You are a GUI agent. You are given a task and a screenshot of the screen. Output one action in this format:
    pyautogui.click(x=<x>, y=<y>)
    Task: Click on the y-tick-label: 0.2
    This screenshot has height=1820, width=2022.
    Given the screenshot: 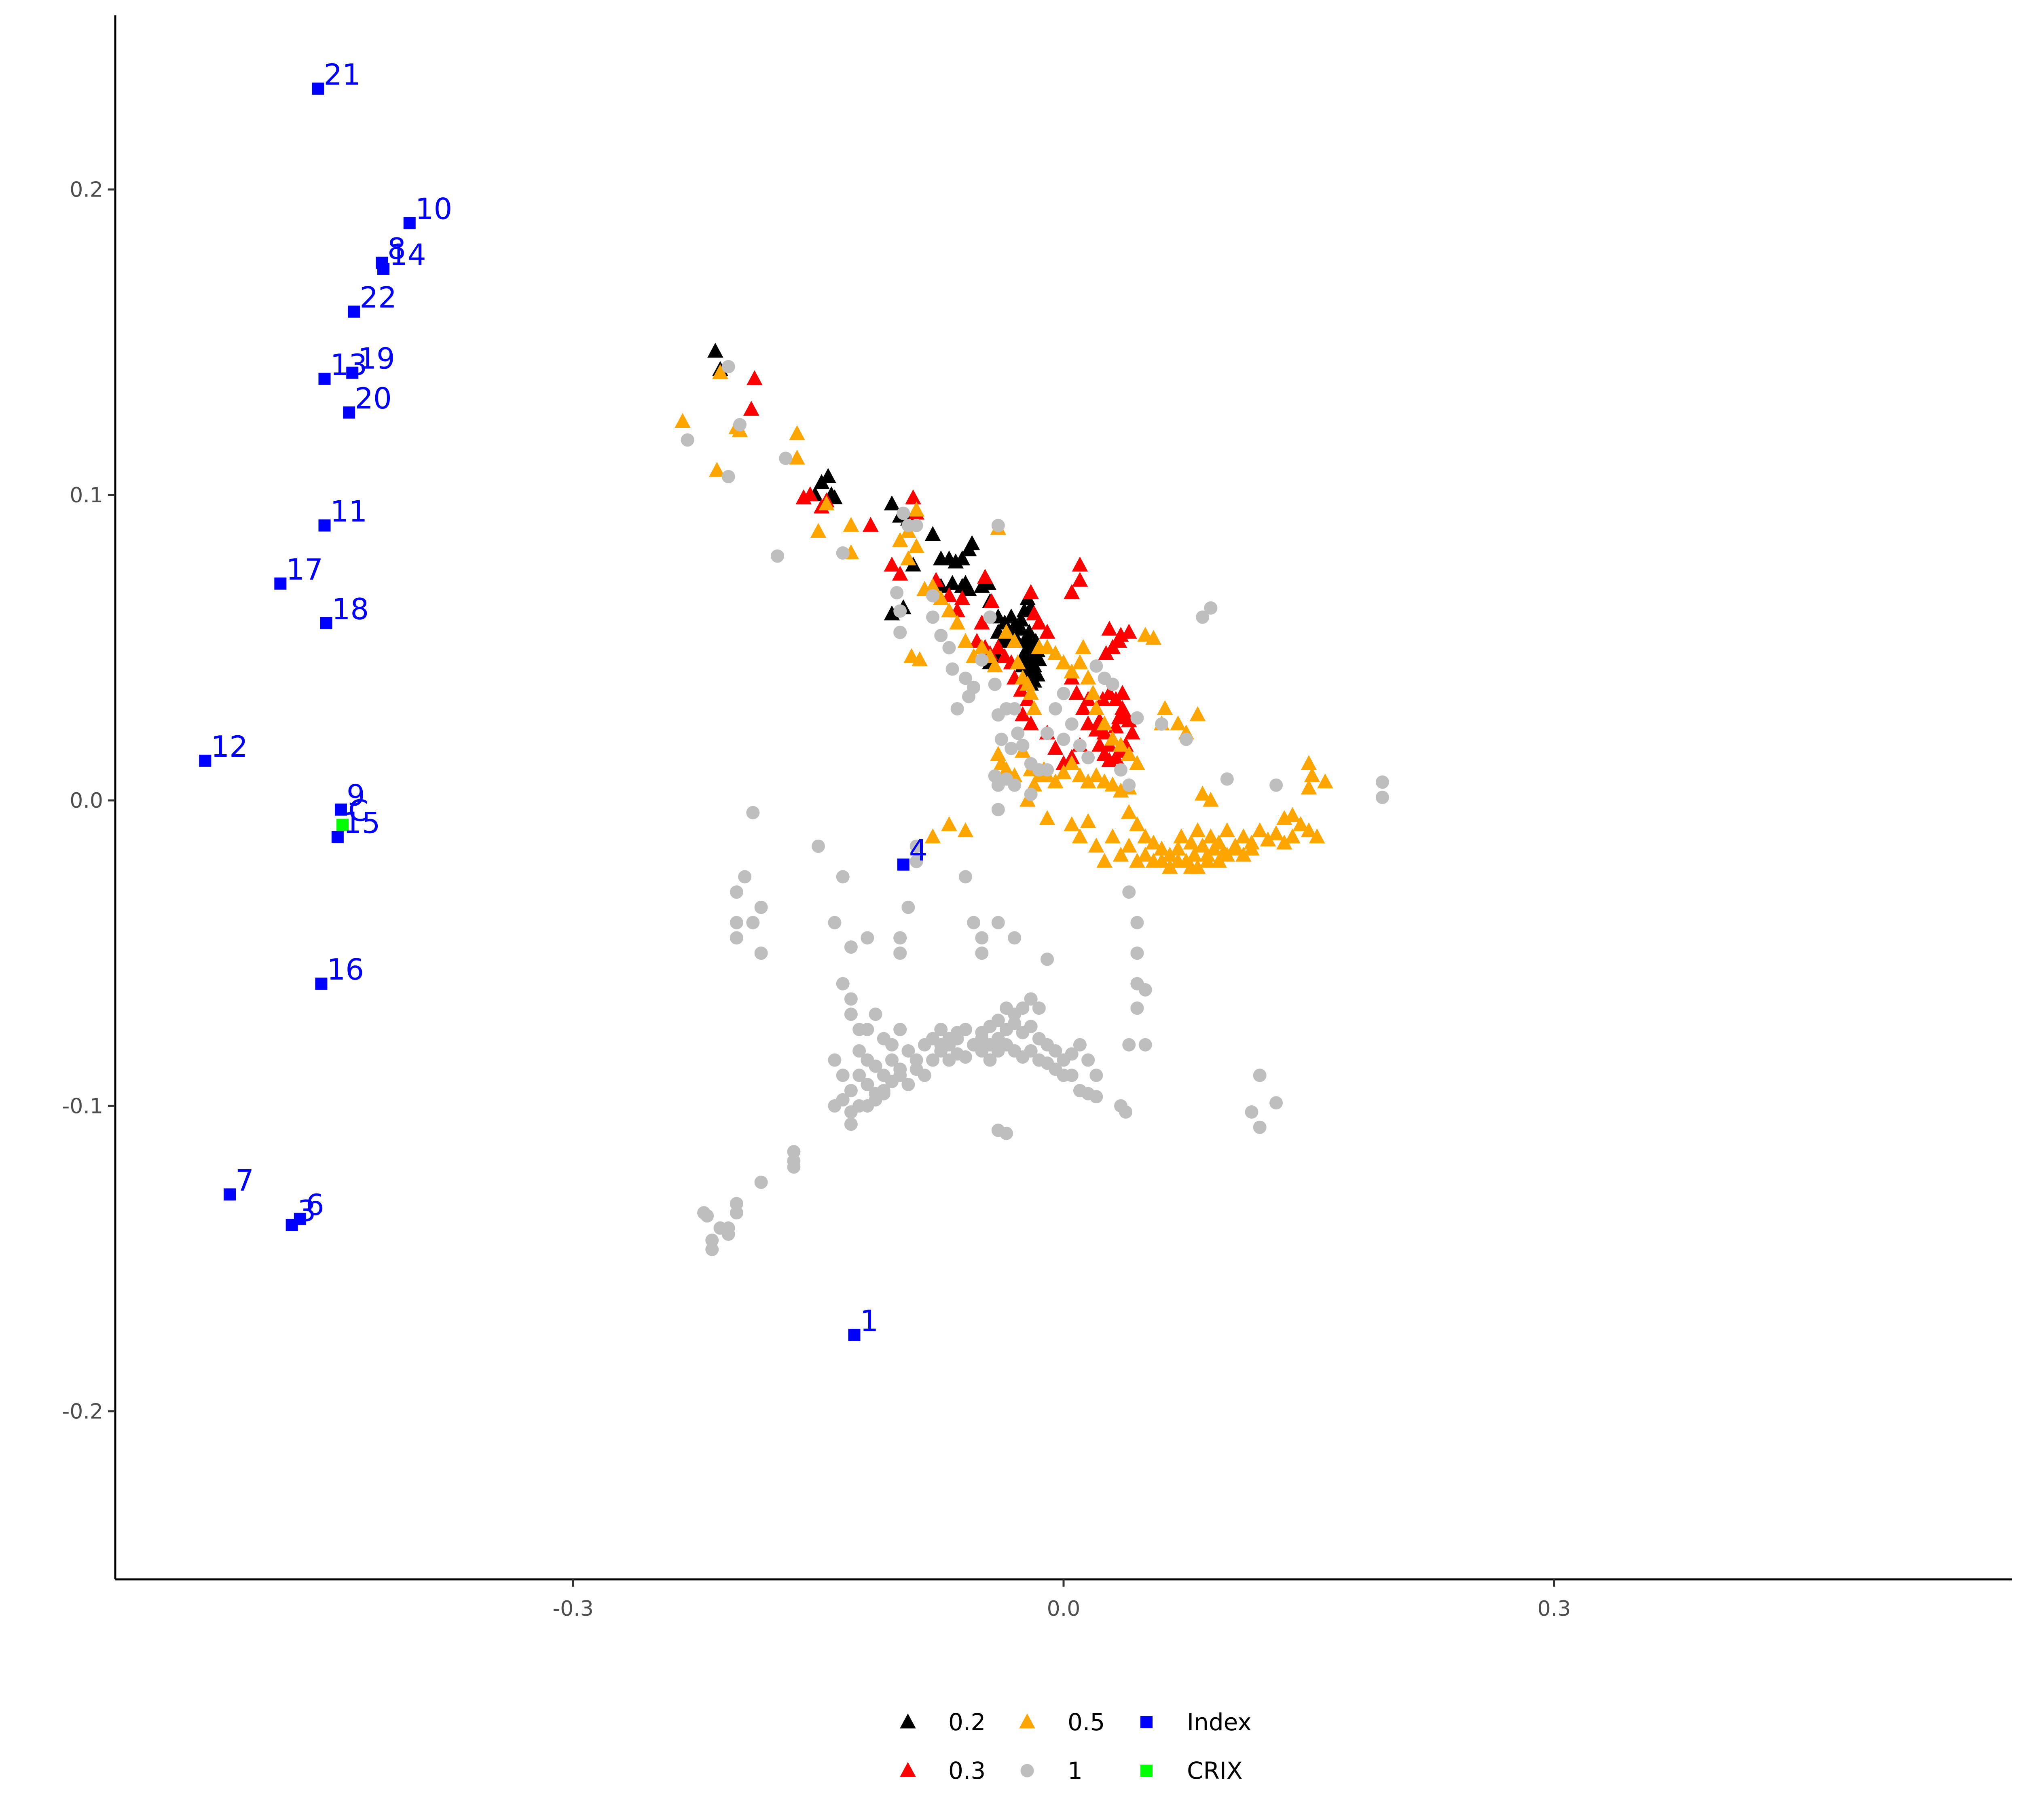 What is the action you would take?
    pyautogui.click(x=86, y=190)
    